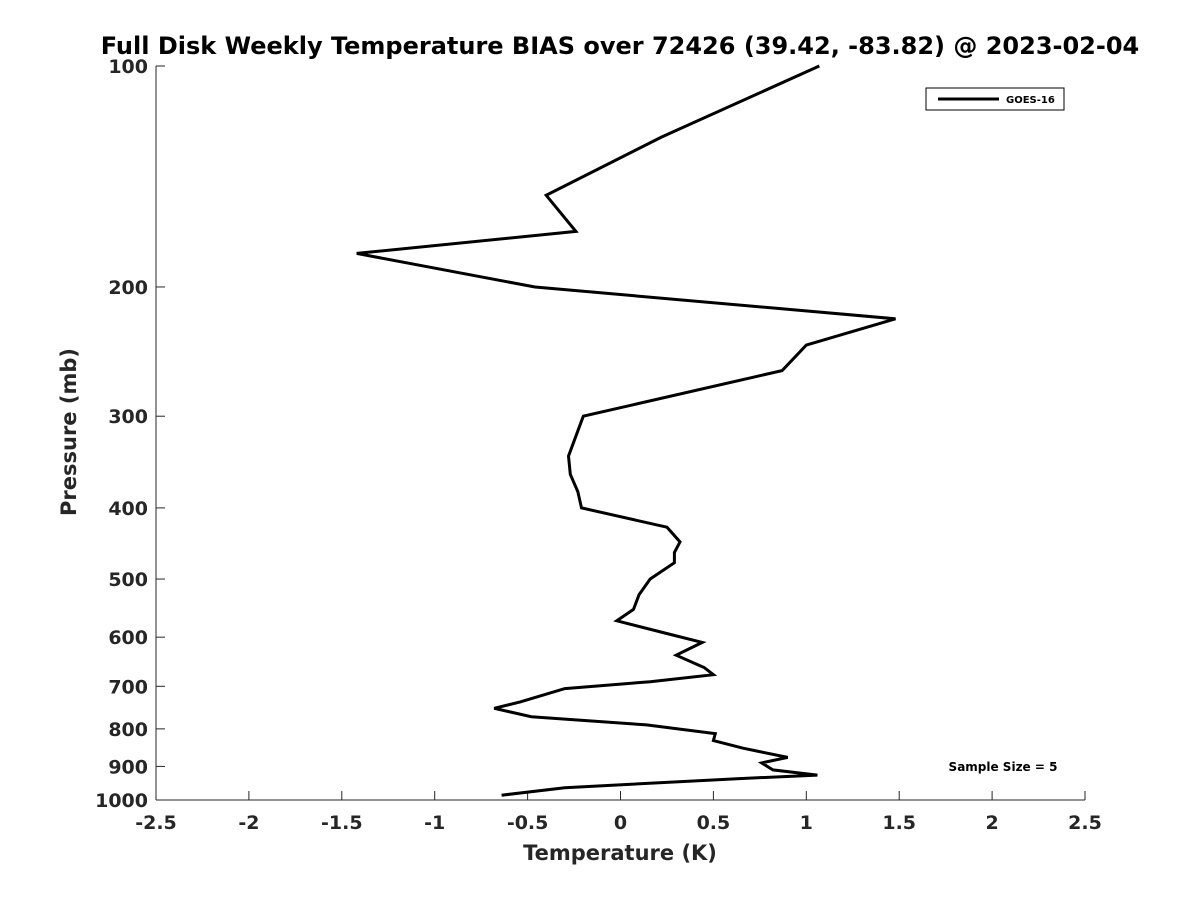 This screenshot has width=1200, height=900. Describe the element at coordinates (128, 767) in the screenshot. I see `y-tick-label: 900` at that location.